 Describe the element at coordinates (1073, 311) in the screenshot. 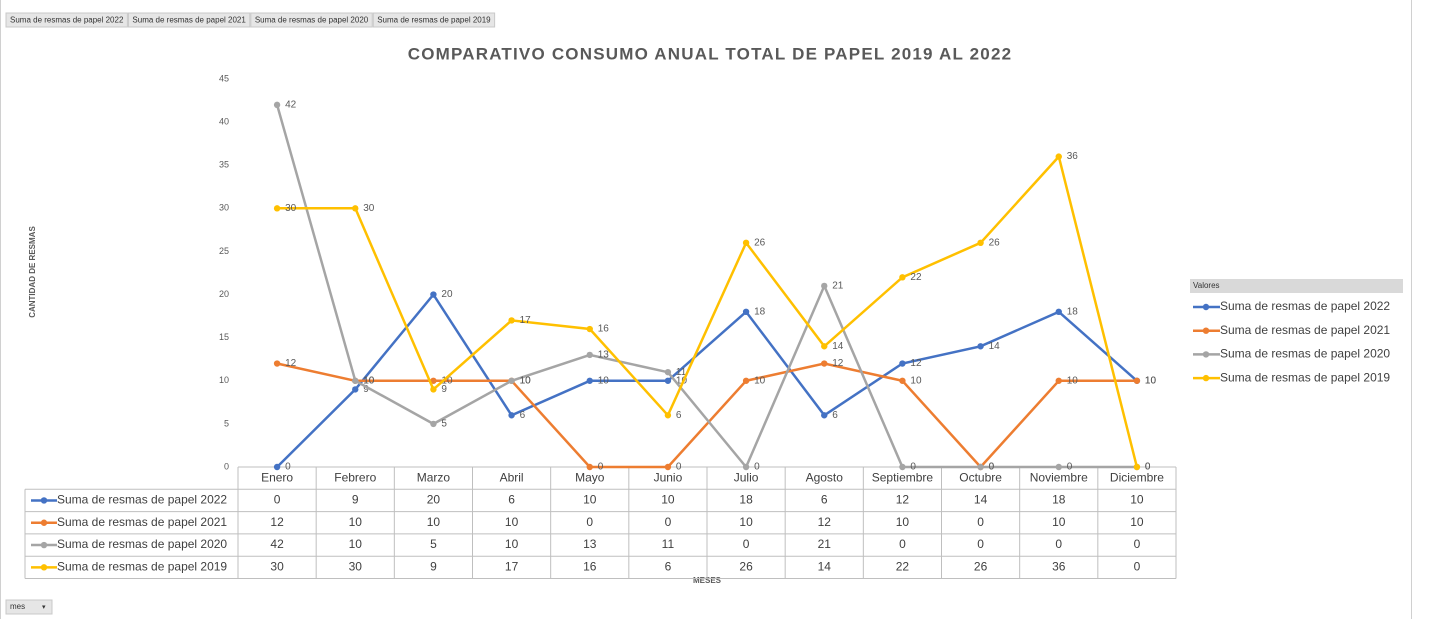

I see `data-label: 18` at that location.